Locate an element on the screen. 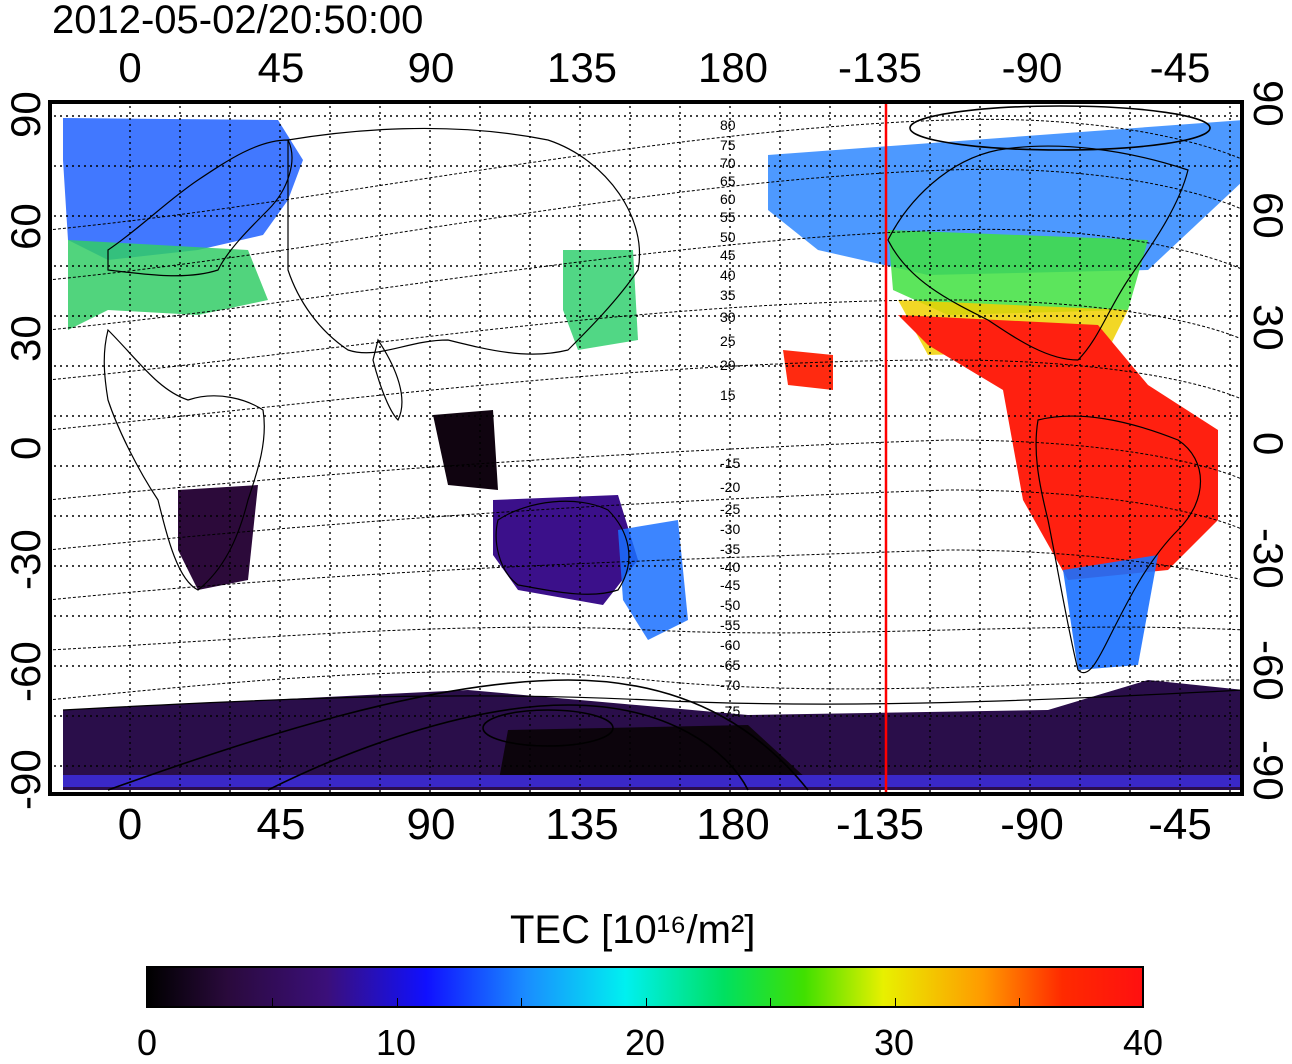 The height and width of the screenshot is (1064, 1292). top-lon-tick: 180 is located at coordinates (733, 67).